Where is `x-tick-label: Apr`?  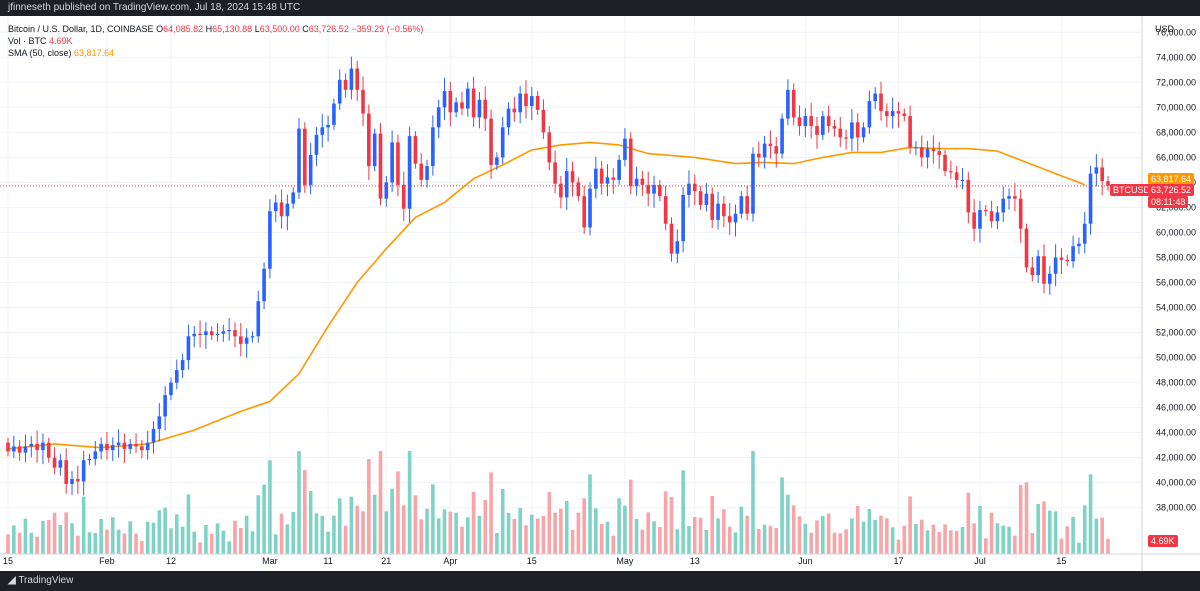 x-tick-label: Apr is located at coordinates (450, 561).